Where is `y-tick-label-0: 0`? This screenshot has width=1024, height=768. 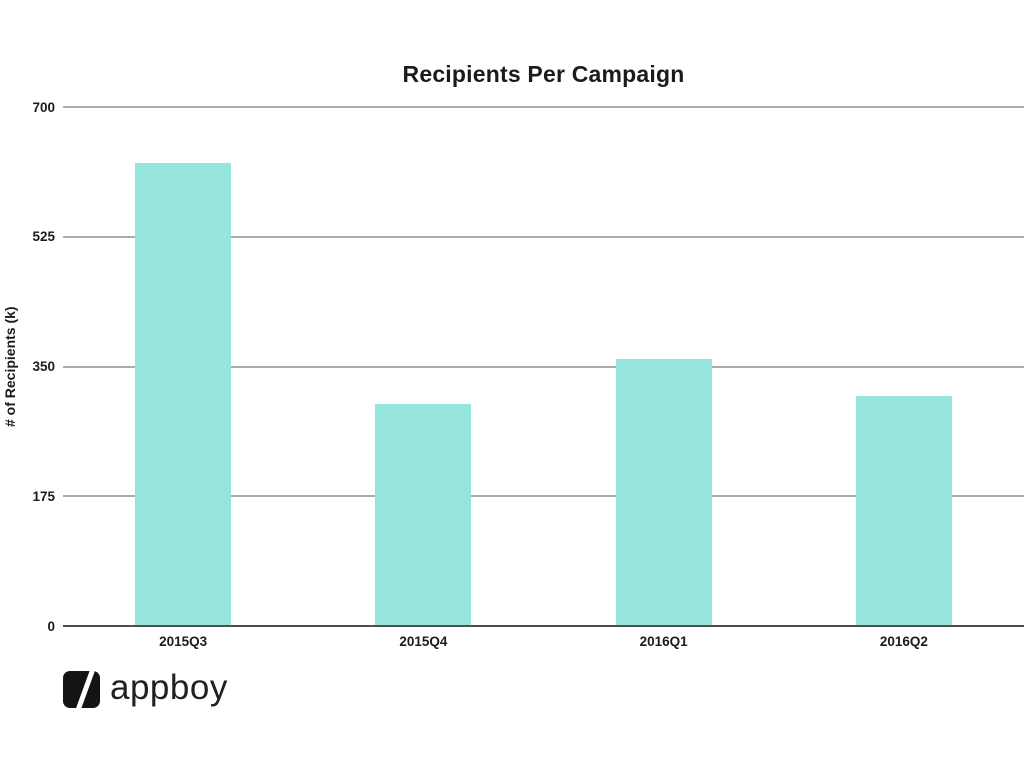
y-tick-label-0: 0 is located at coordinates (51, 626).